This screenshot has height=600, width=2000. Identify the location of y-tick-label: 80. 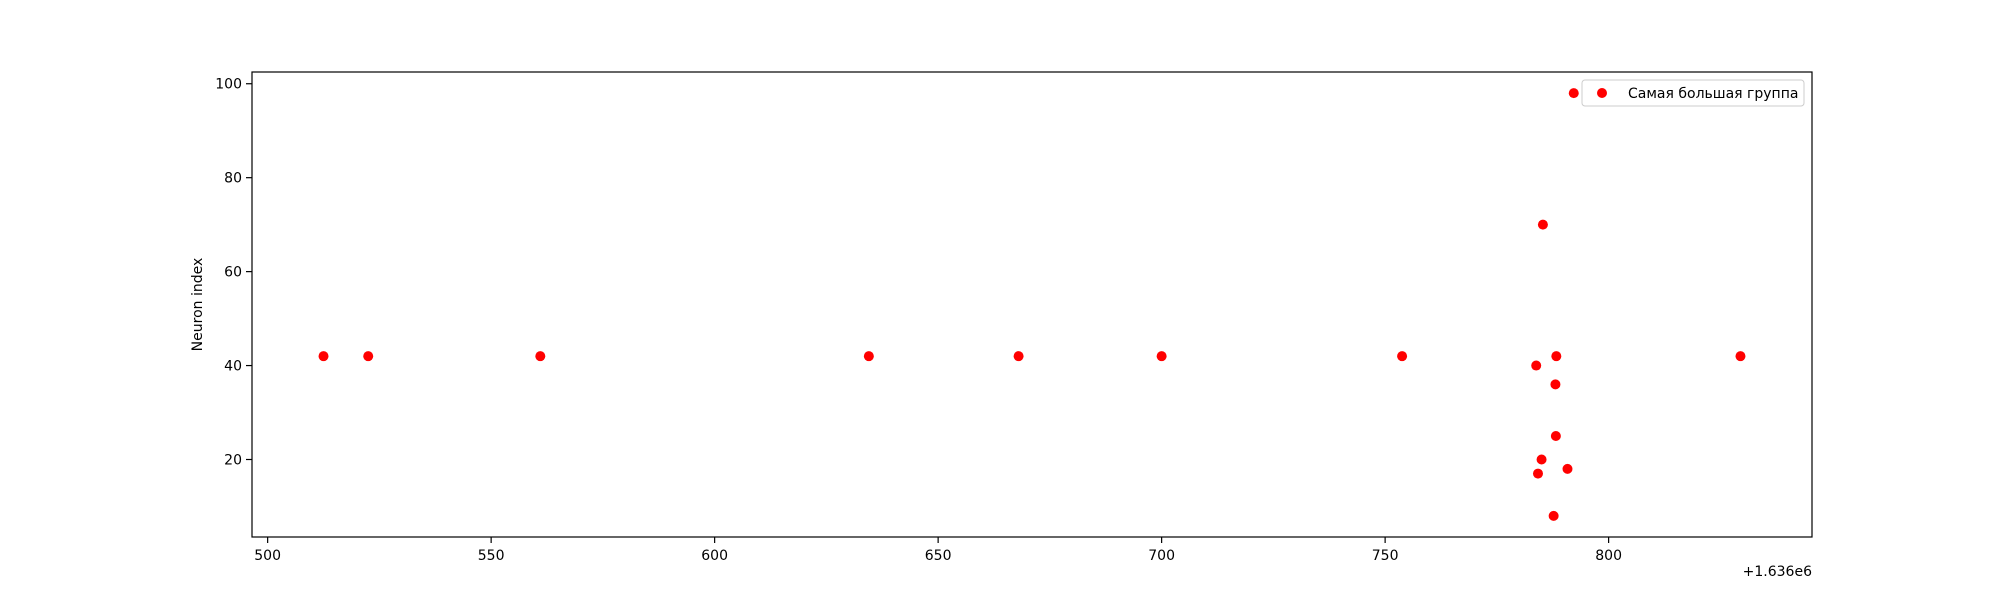
(233, 179).